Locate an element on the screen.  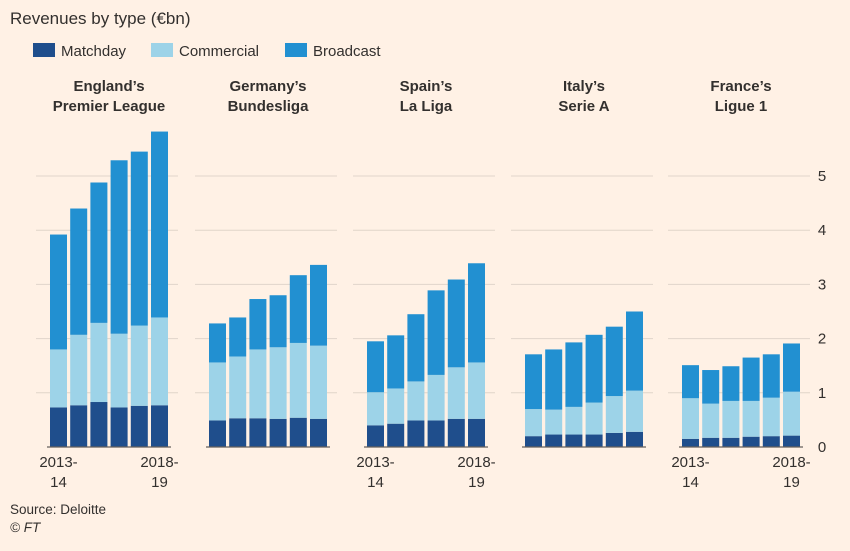
legend: Matchday Commercial Broadcast is located at coordinates (207, 51).